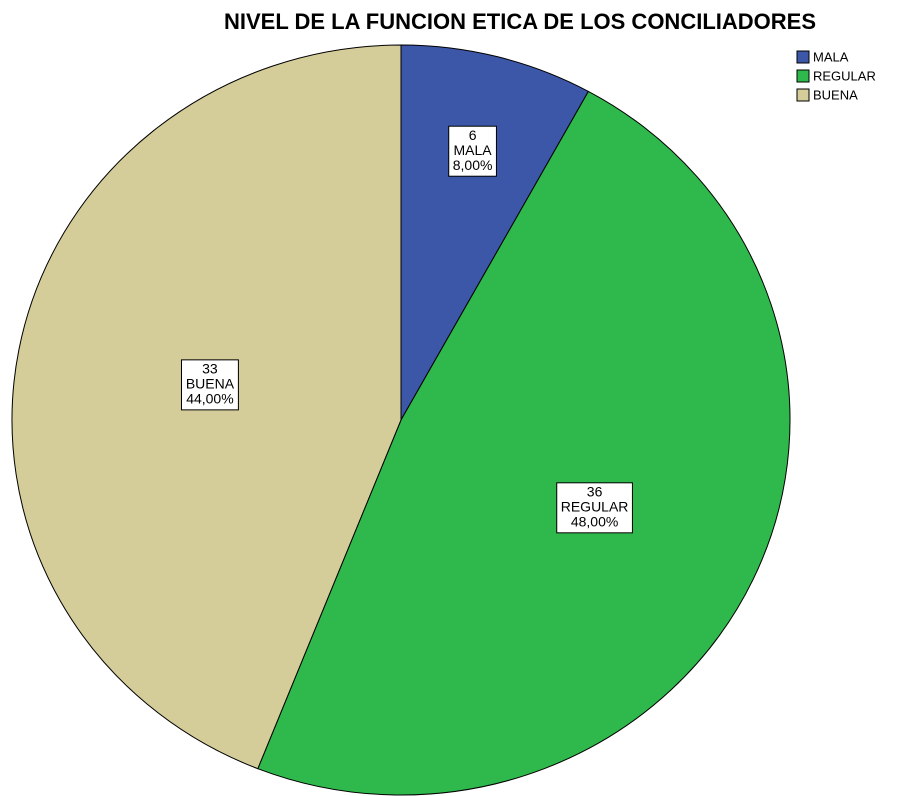 The image size is (905, 796). I want to click on data-label-category: BUENA, so click(210, 384).